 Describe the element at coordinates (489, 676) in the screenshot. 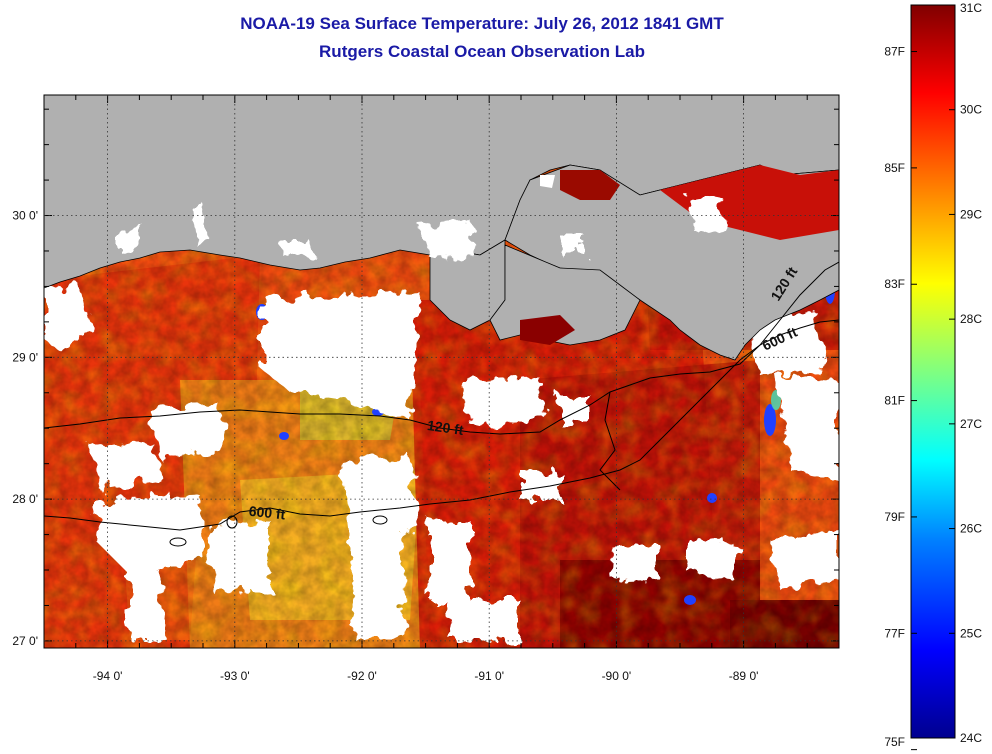

I see `lon-tick-label: -91 0'` at that location.